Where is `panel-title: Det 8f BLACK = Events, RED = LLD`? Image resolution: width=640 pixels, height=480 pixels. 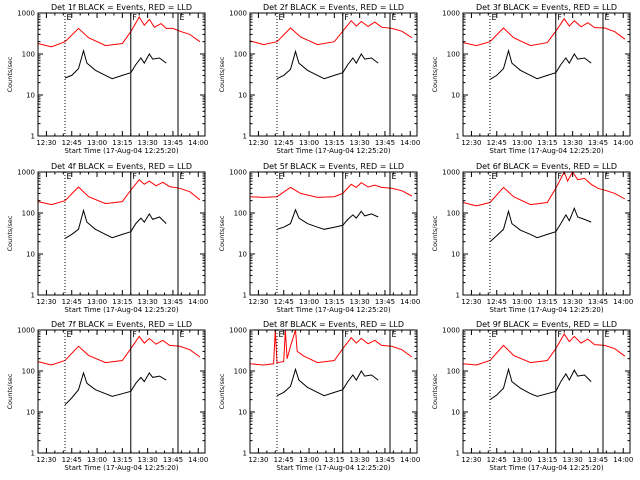 panel-title: Det 8f BLACK = Events, RED = LLD is located at coordinates (333, 324).